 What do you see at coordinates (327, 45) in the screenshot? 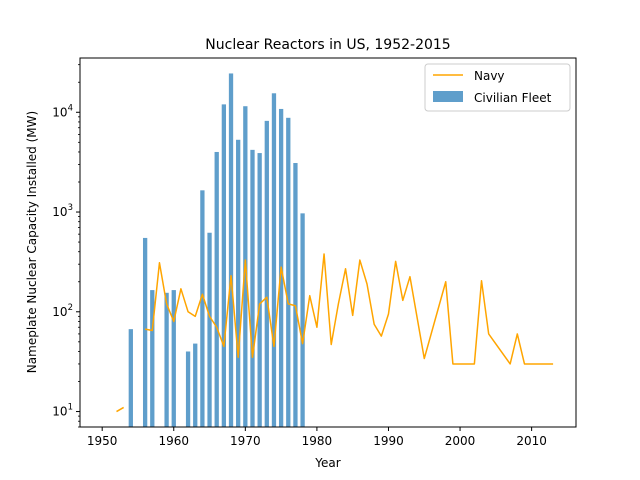
I see `chart-title: Nuclear Reactors in US, 1952-2015` at bounding box center [327, 45].